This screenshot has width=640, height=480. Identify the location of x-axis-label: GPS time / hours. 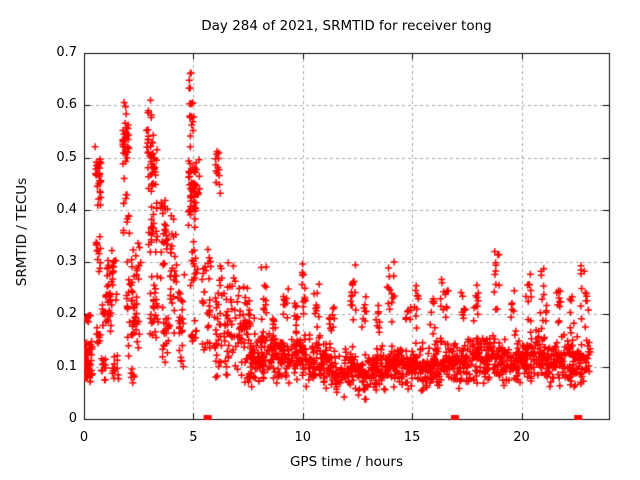
(346, 462).